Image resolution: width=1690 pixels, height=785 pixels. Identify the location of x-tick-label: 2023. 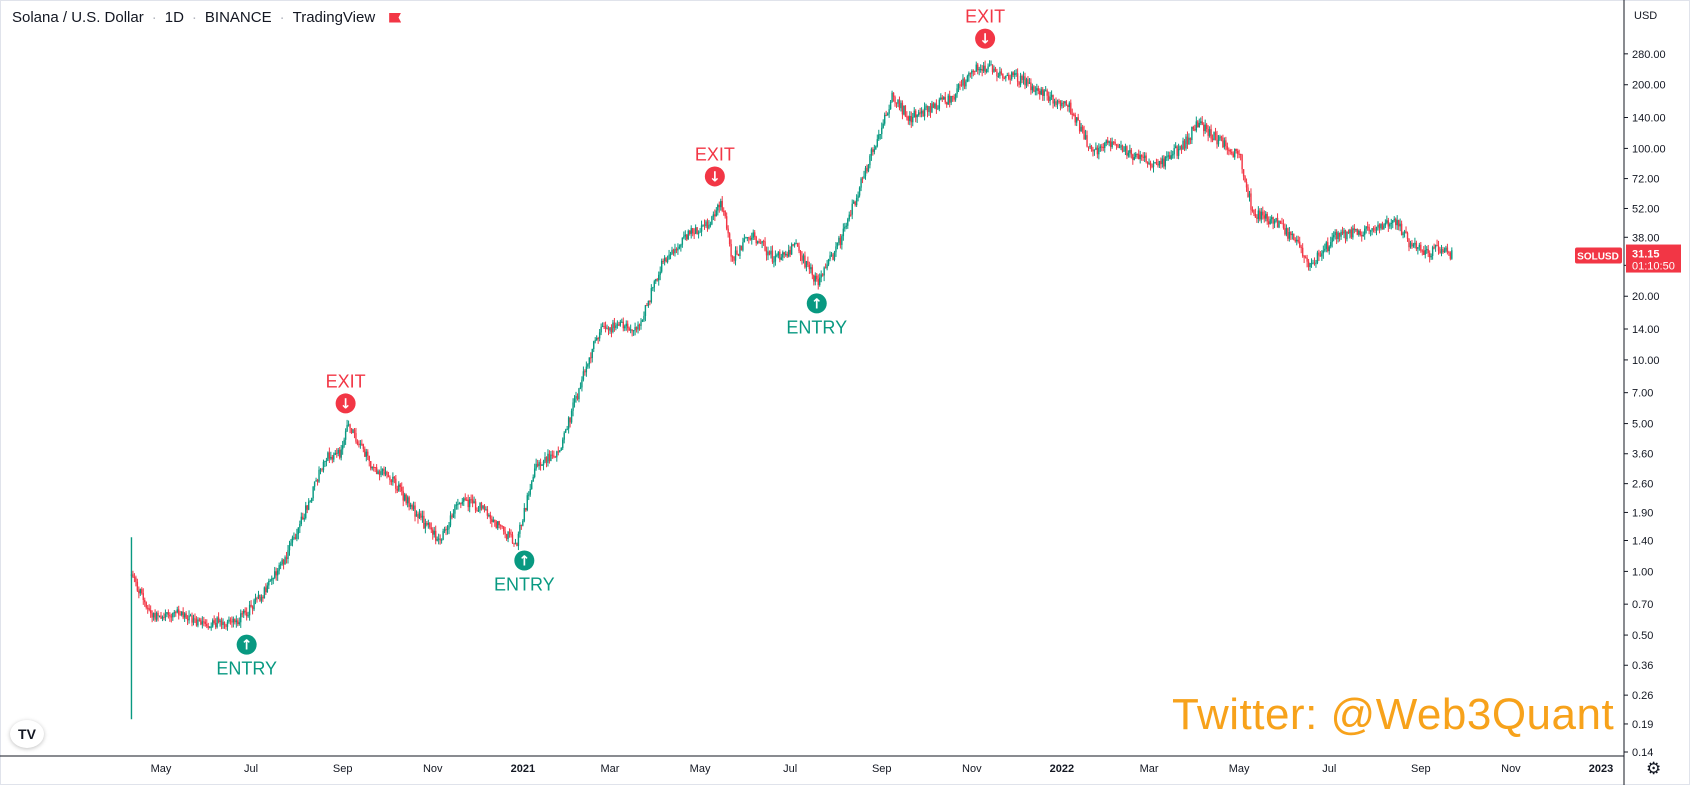
(1601, 769).